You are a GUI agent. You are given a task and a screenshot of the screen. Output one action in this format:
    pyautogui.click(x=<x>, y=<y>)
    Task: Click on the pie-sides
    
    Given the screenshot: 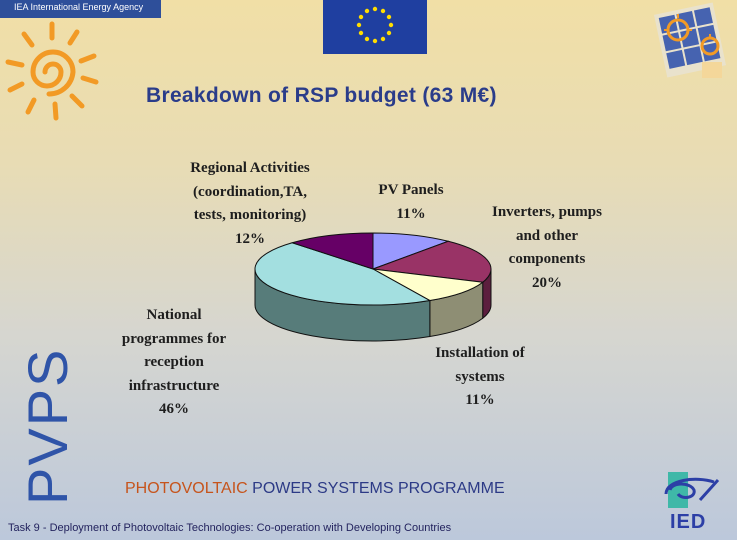 What is the action you would take?
    pyautogui.click(x=373, y=305)
    